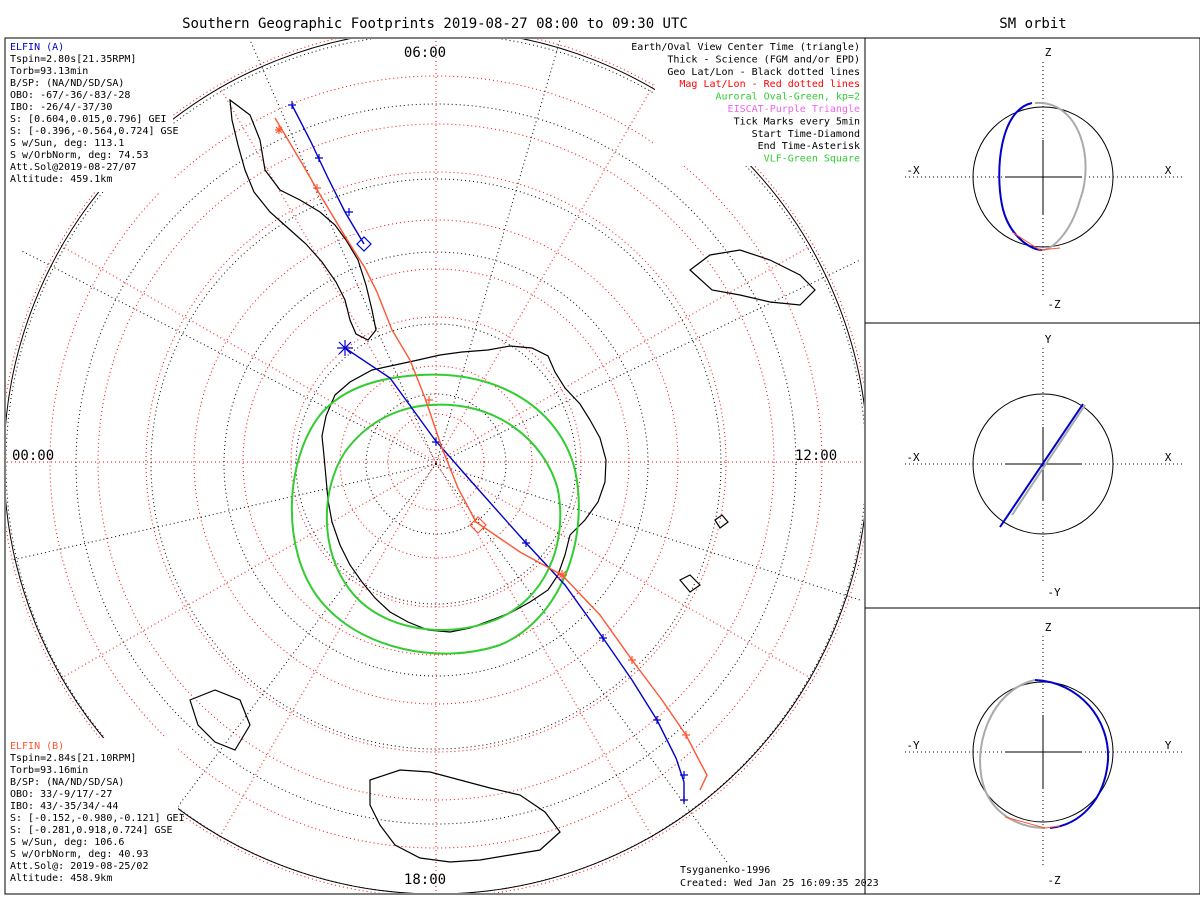  Describe the element at coordinates (49, 770) in the screenshot. I see `elfinB-lines-line: Torb=93.16min` at that location.